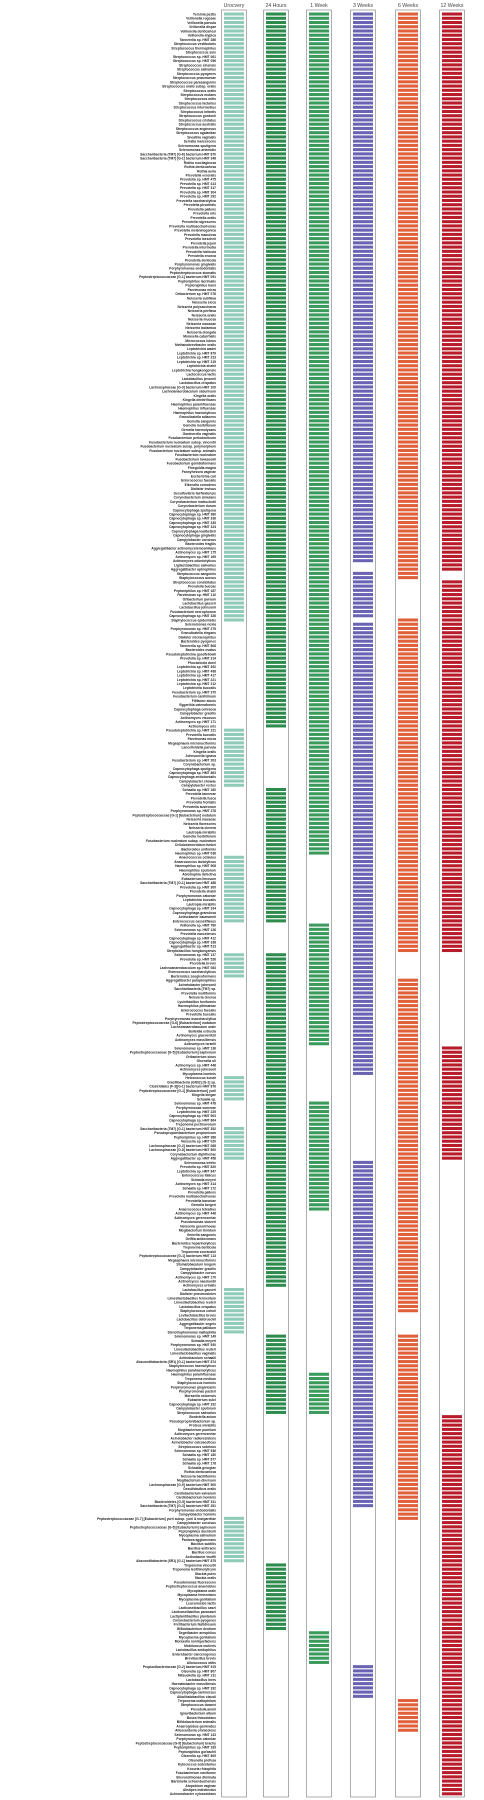 The height and width of the screenshot is (1800, 484). Describe the element at coordinates (195, 345) in the screenshot. I see `row-label: Methanobrevibacter oralis` at that location.